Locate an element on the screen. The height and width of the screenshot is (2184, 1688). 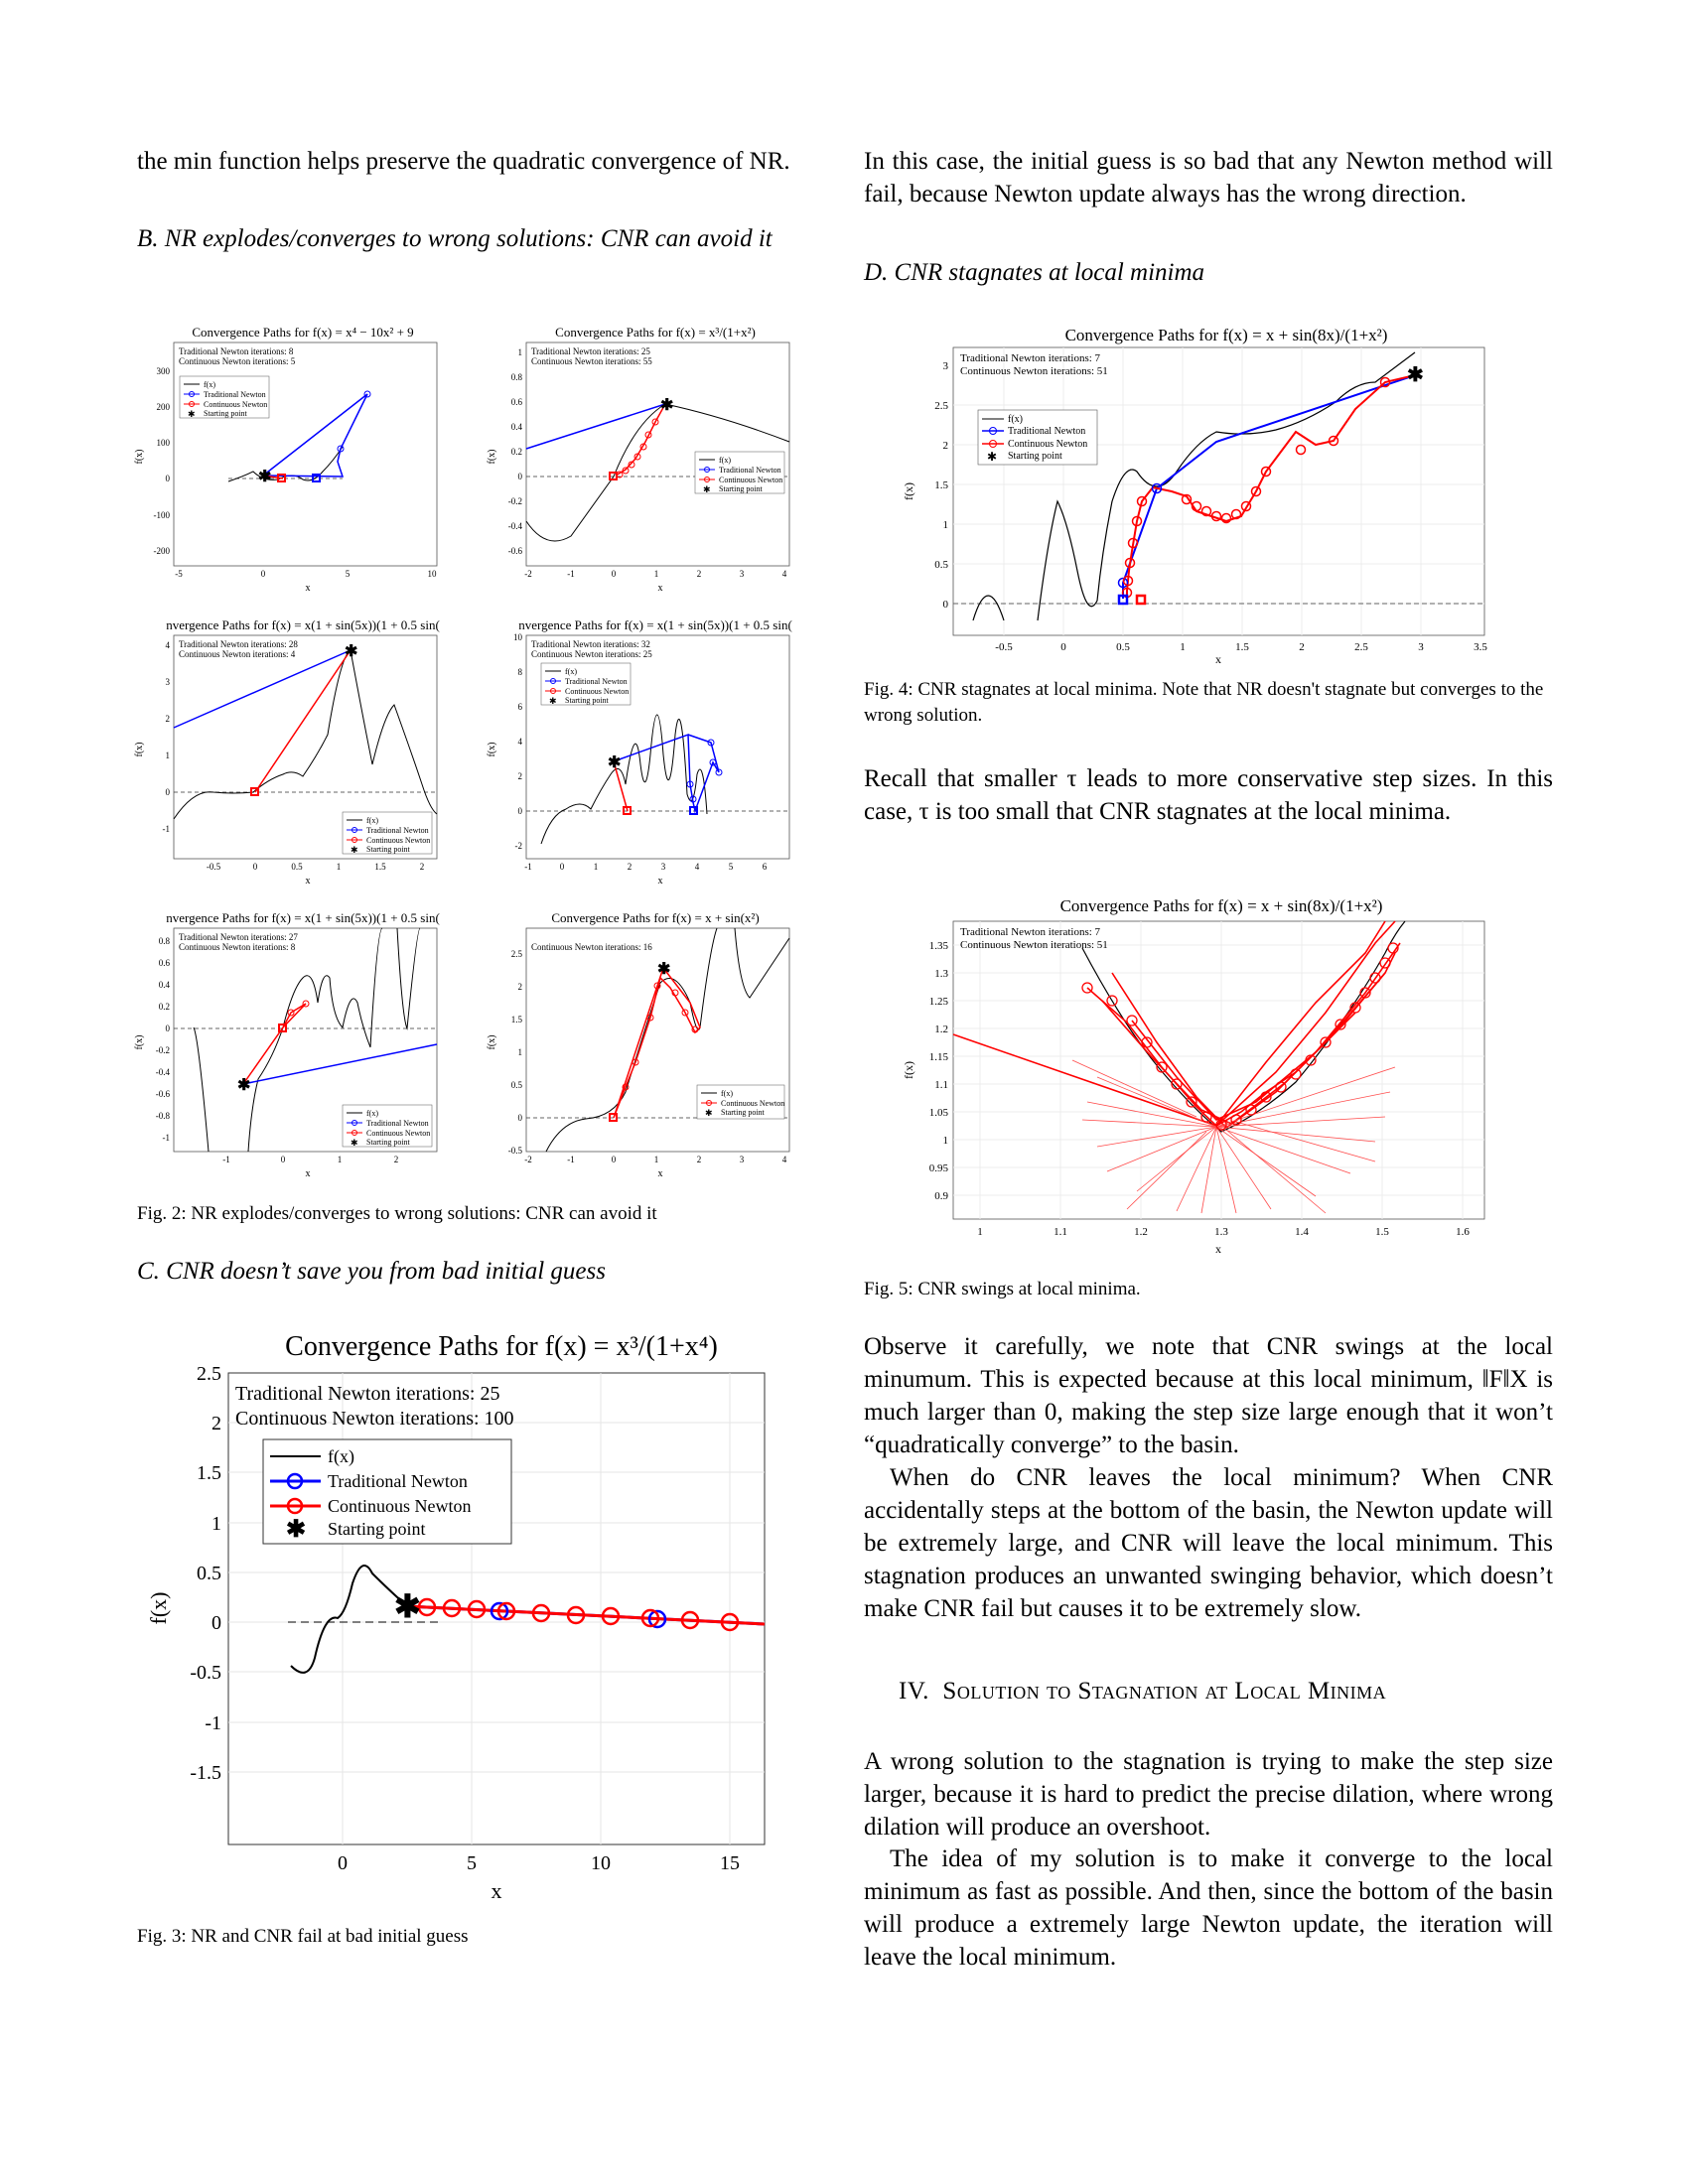
tn-iter-label: Traditional Newton iterations: 25 is located at coordinates (367, 1394).